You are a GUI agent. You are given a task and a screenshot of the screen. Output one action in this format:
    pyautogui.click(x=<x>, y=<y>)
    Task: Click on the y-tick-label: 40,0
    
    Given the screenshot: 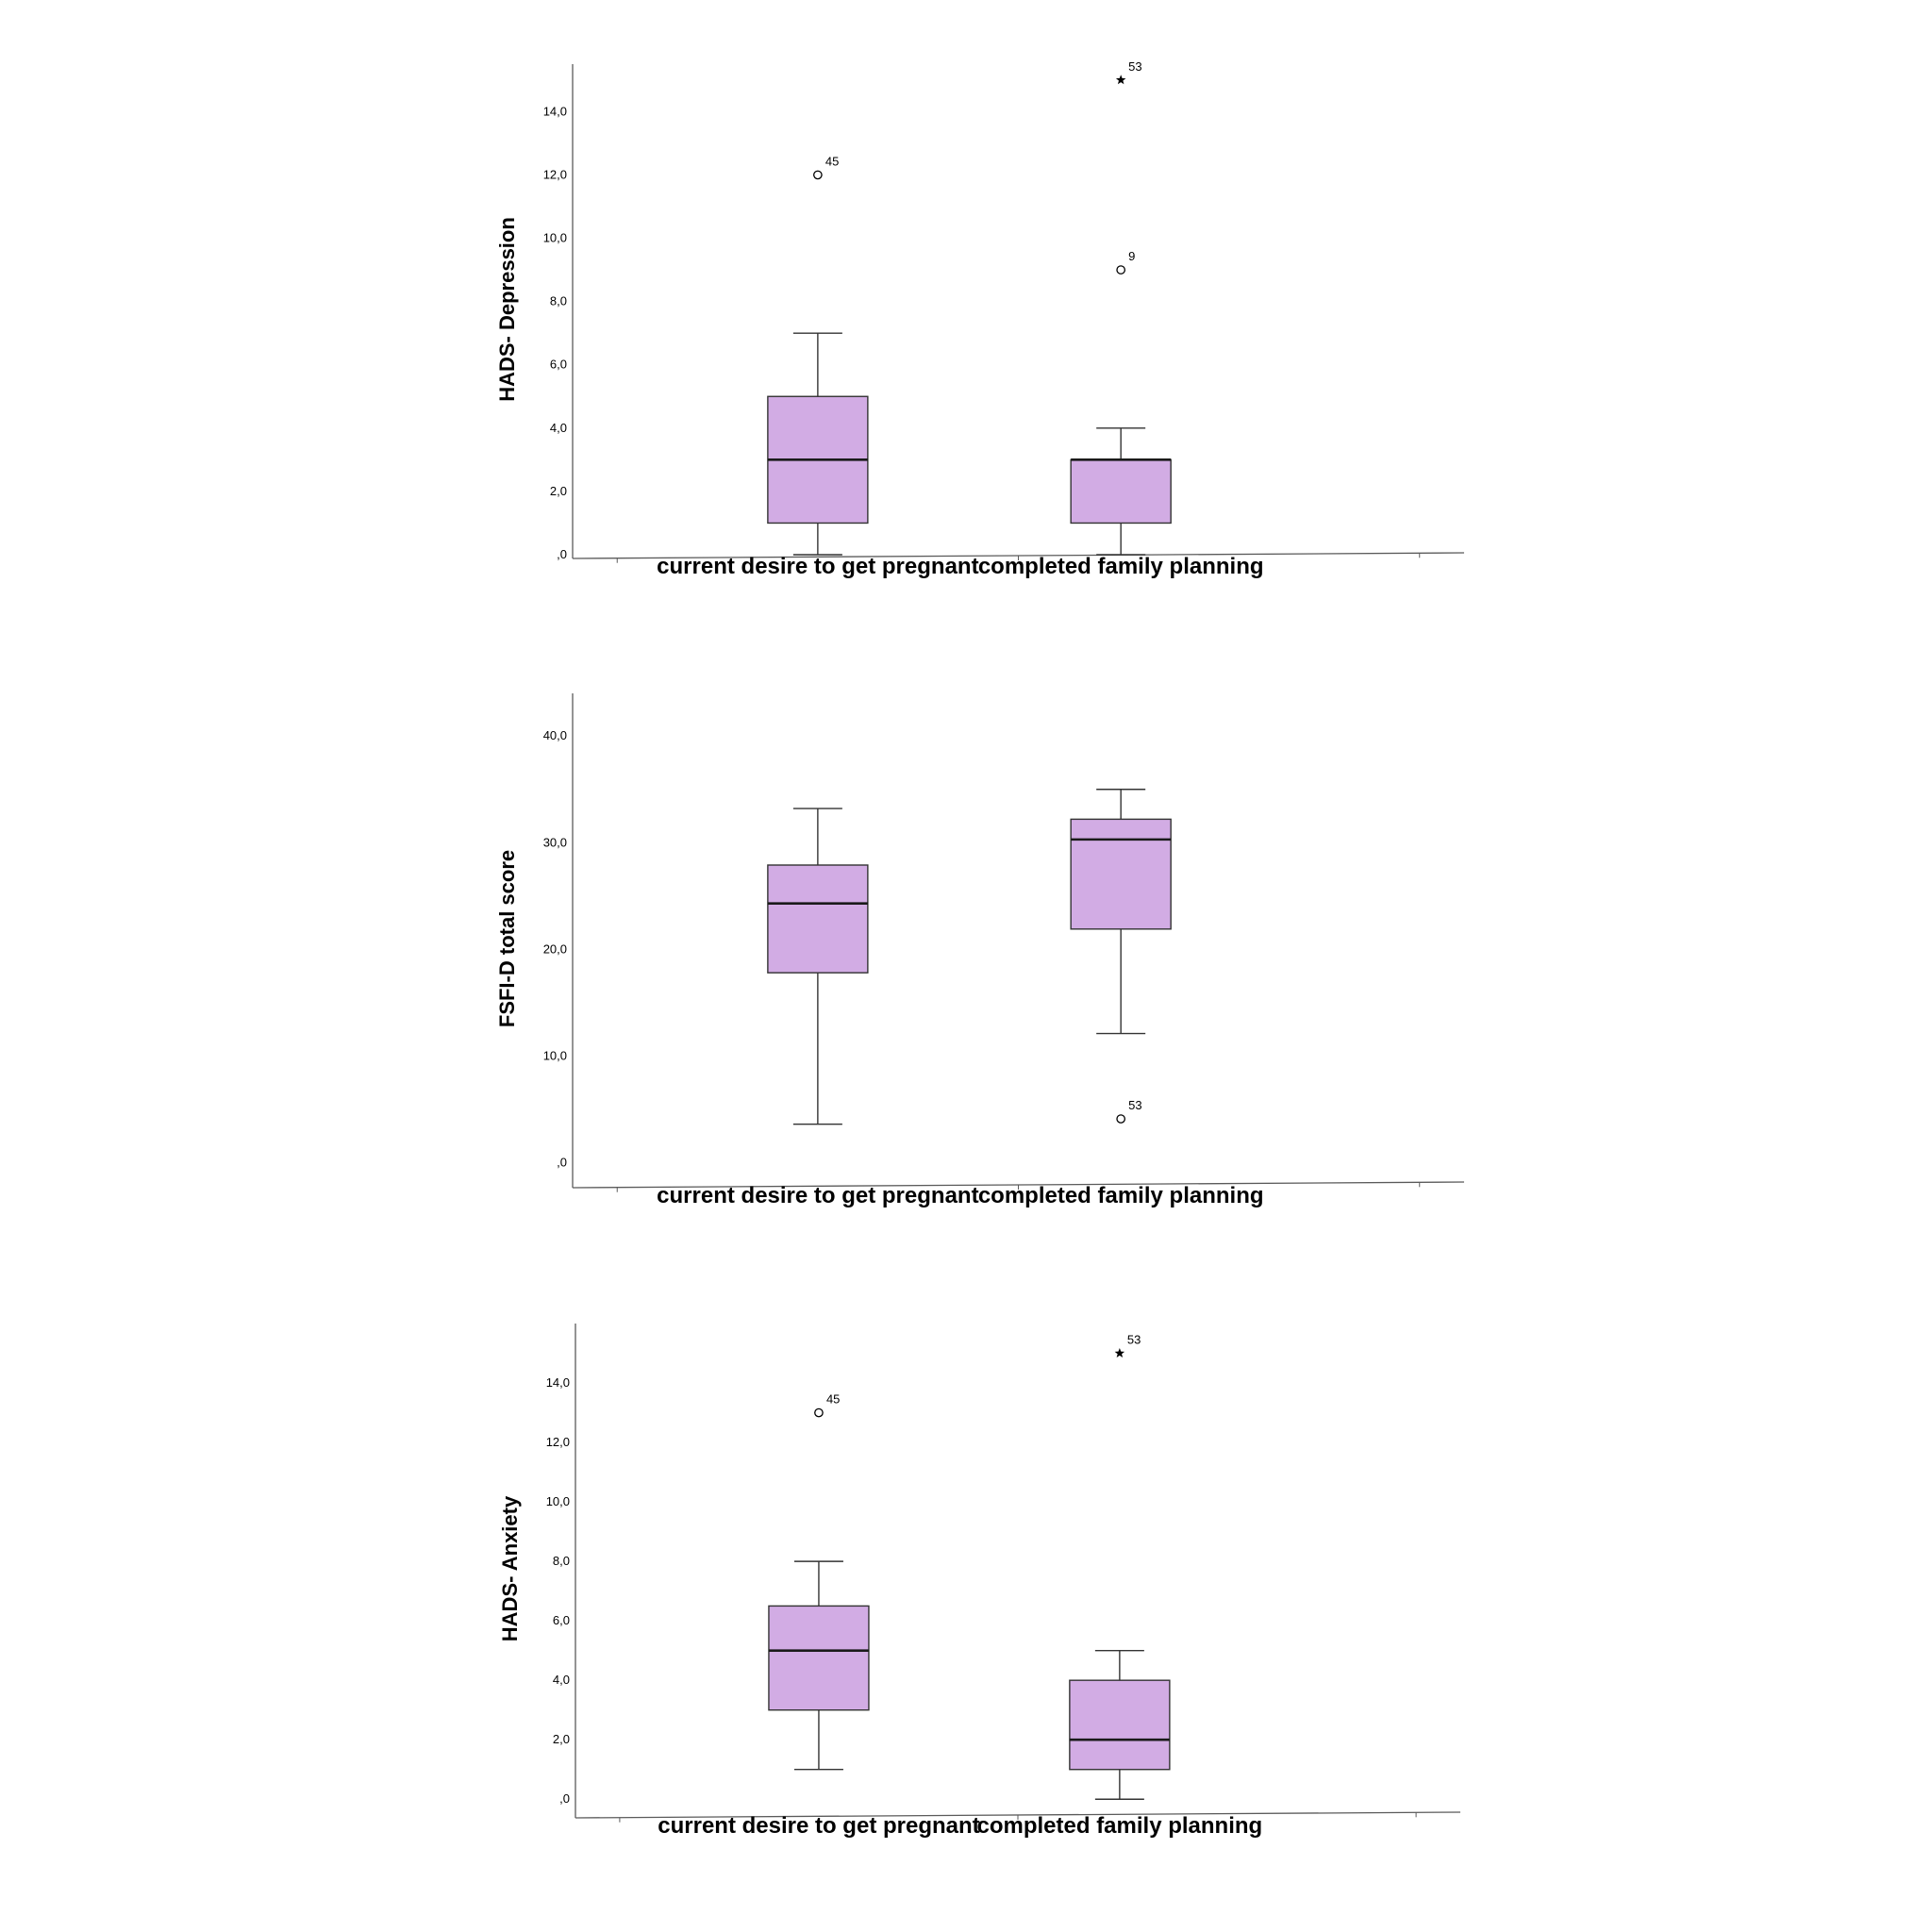 What is the action you would take?
    pyautogui.click(x=555, y=735)
    